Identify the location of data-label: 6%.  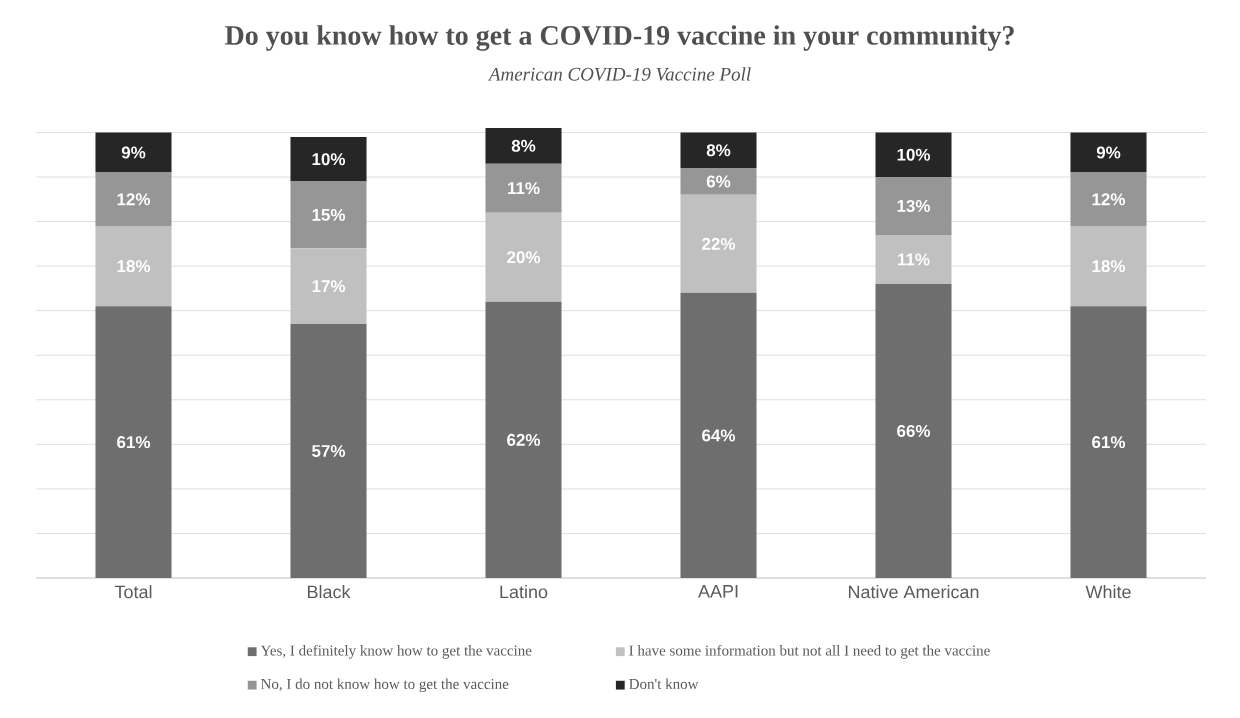
(718, 181).